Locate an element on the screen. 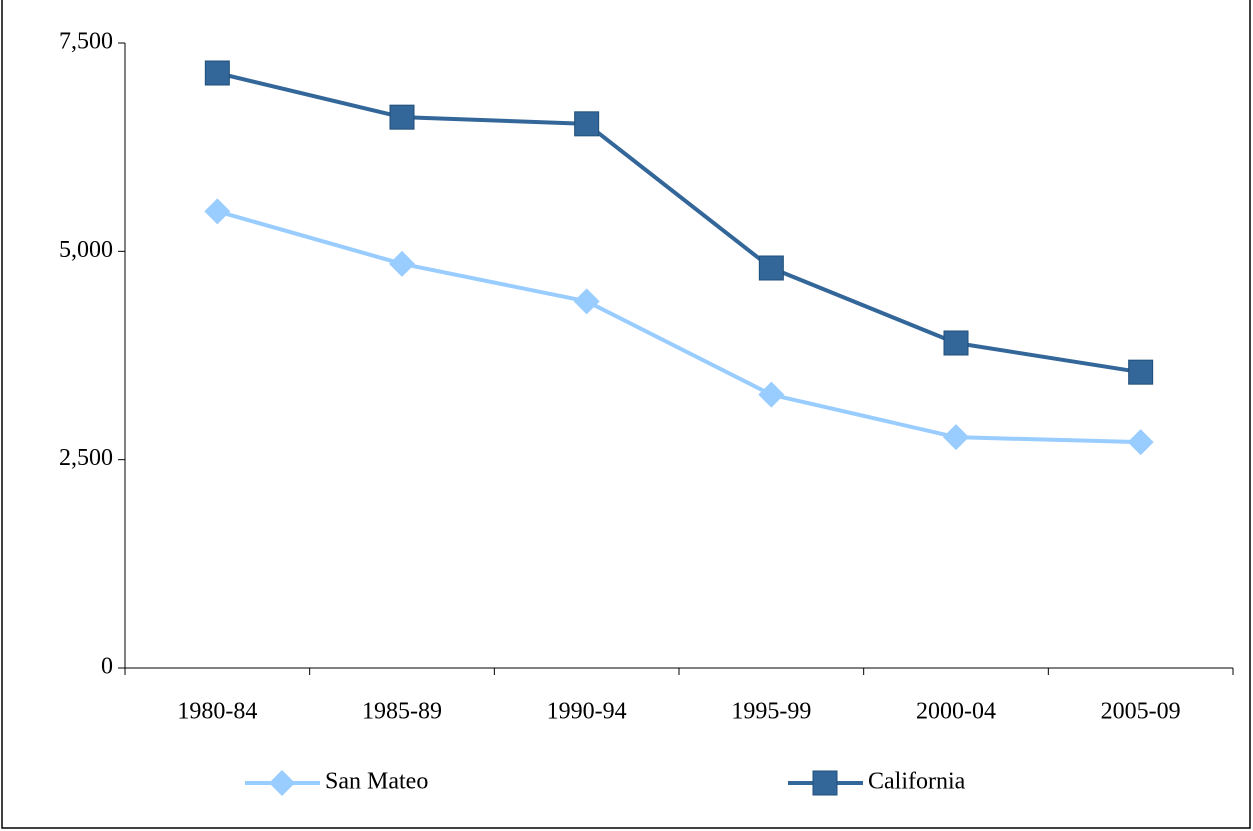 This screenshot has height=831, width=1253. legend-label: San Mateo is located at coordinates (376, 782).